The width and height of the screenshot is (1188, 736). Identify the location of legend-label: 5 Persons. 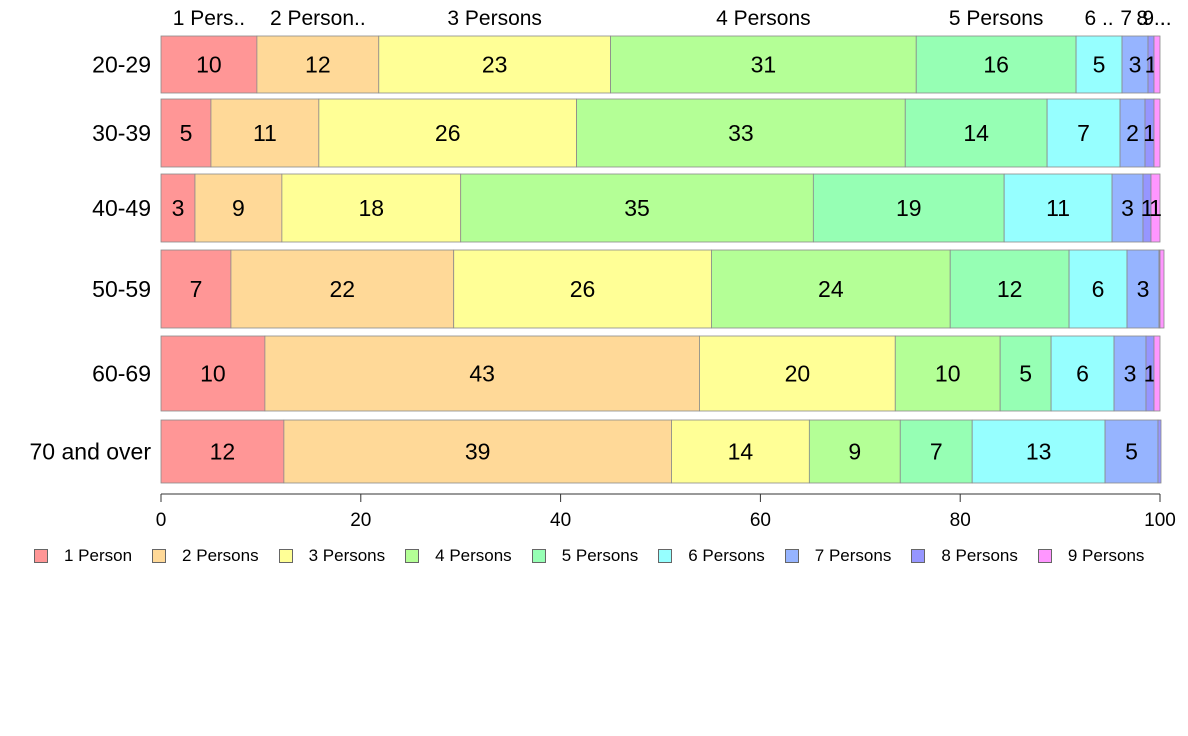
(600, 555).